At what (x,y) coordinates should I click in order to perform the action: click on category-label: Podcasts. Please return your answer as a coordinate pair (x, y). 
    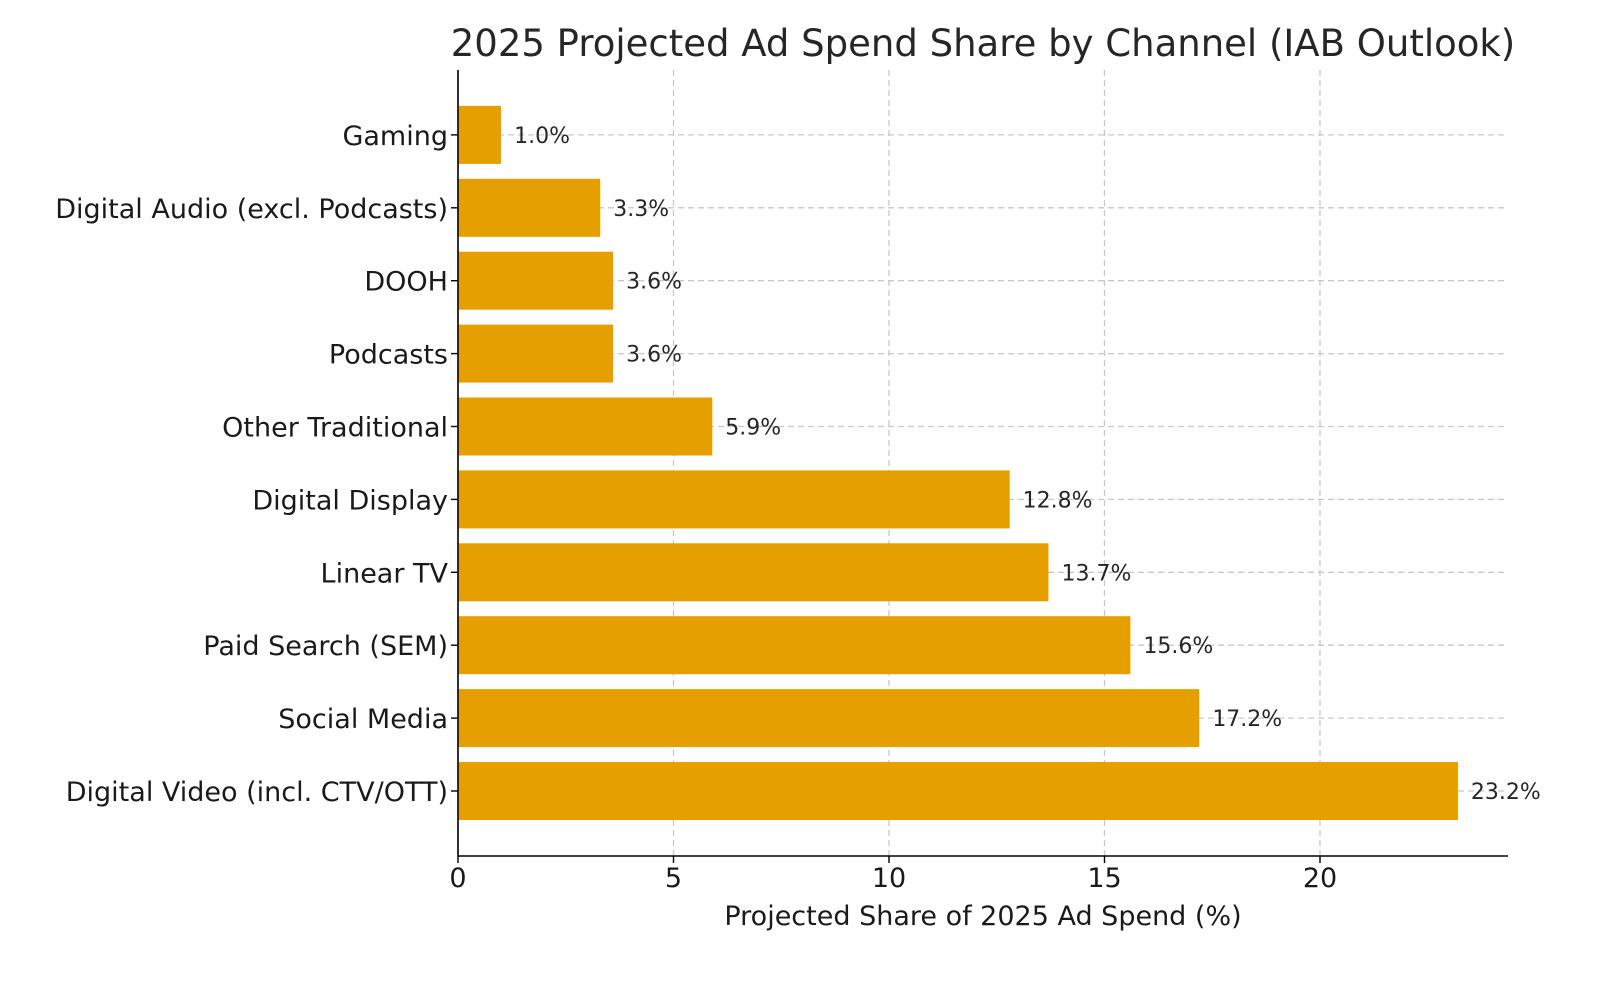
    Looking at the image, I should click on (388, 355).